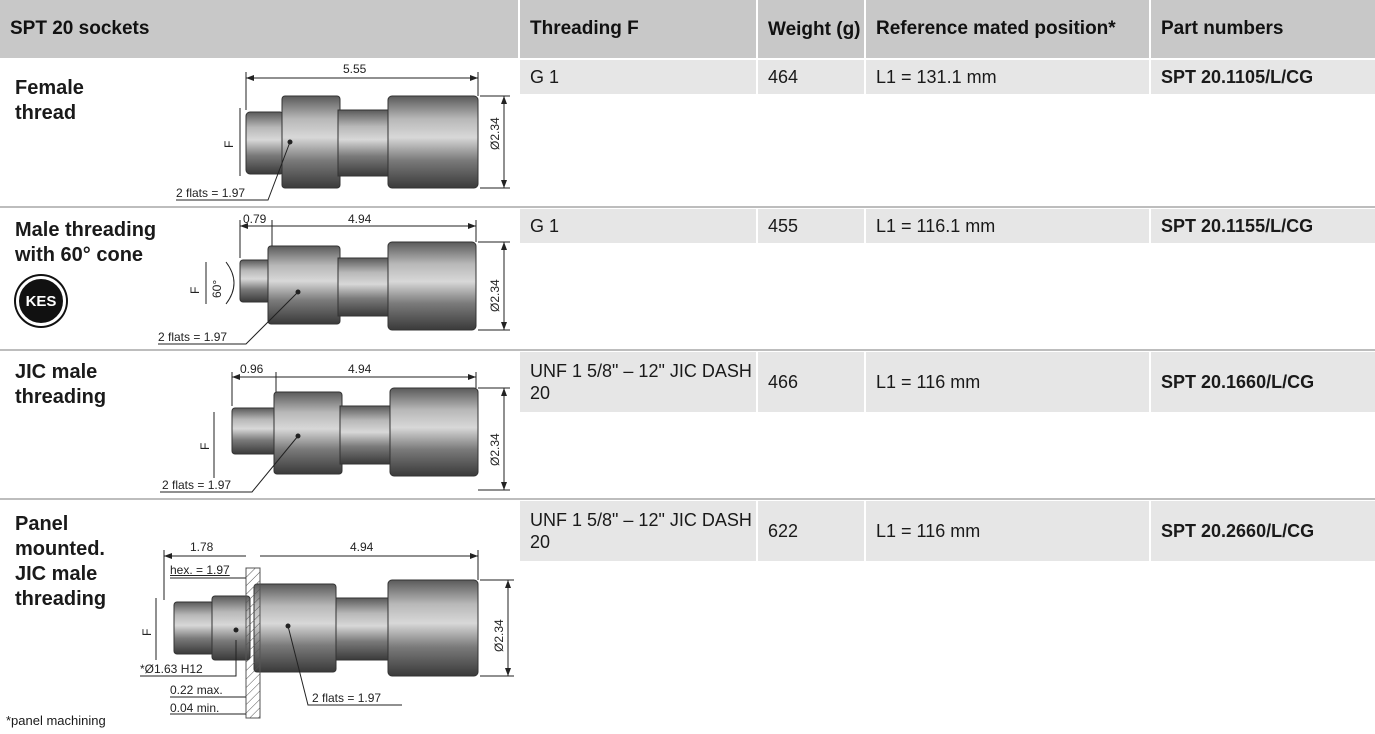  What do you see at coordinates (811, 531) in the screenshot?
I see `weight-cell: 622` at bounding box center [811, 531].